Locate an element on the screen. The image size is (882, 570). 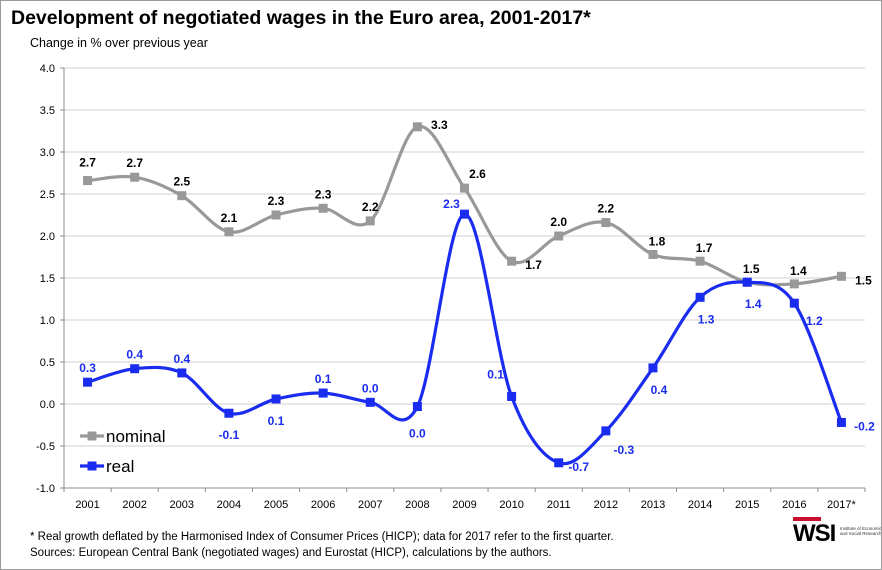
logo-bar is located at coordinates (807, 519).